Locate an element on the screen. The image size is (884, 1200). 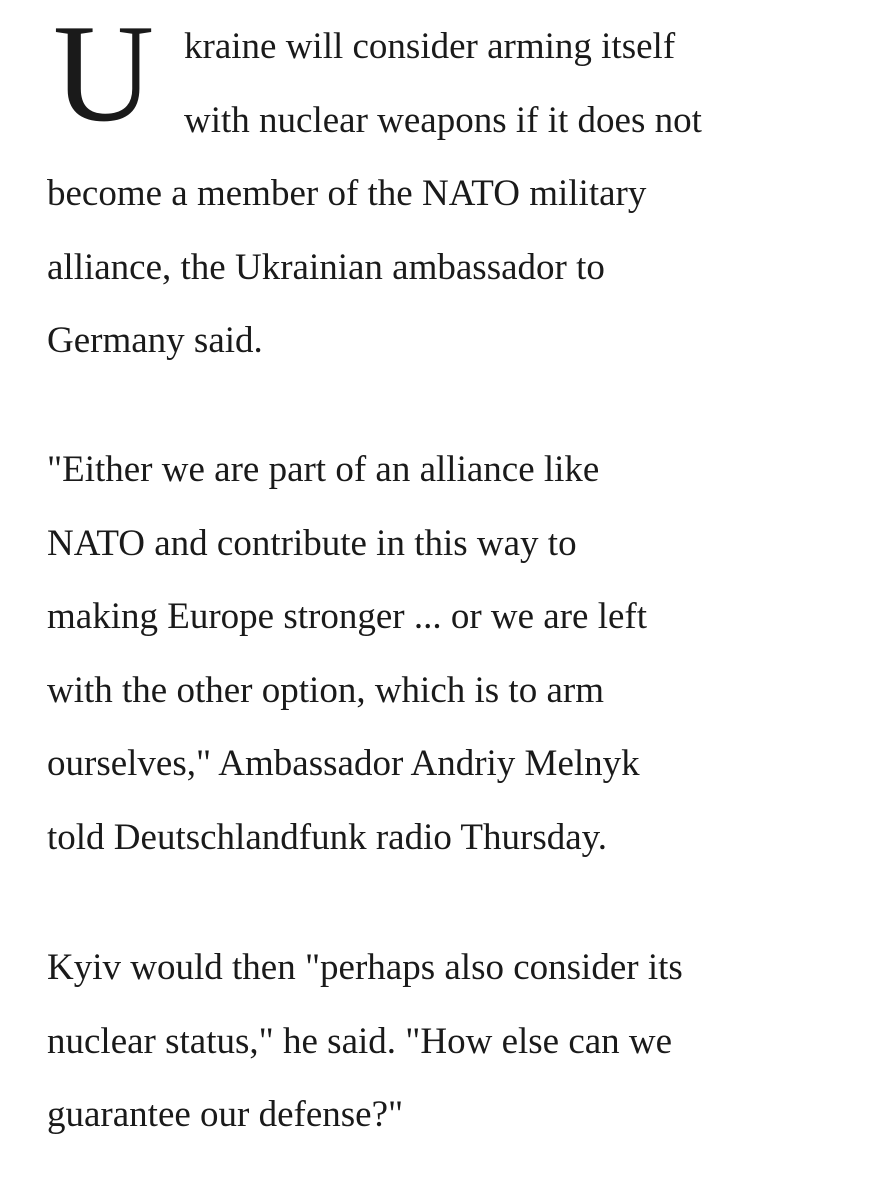
paragraph-line: ourselves," Ambassador Andriy Melnyk is located at coordinates (343, 763).